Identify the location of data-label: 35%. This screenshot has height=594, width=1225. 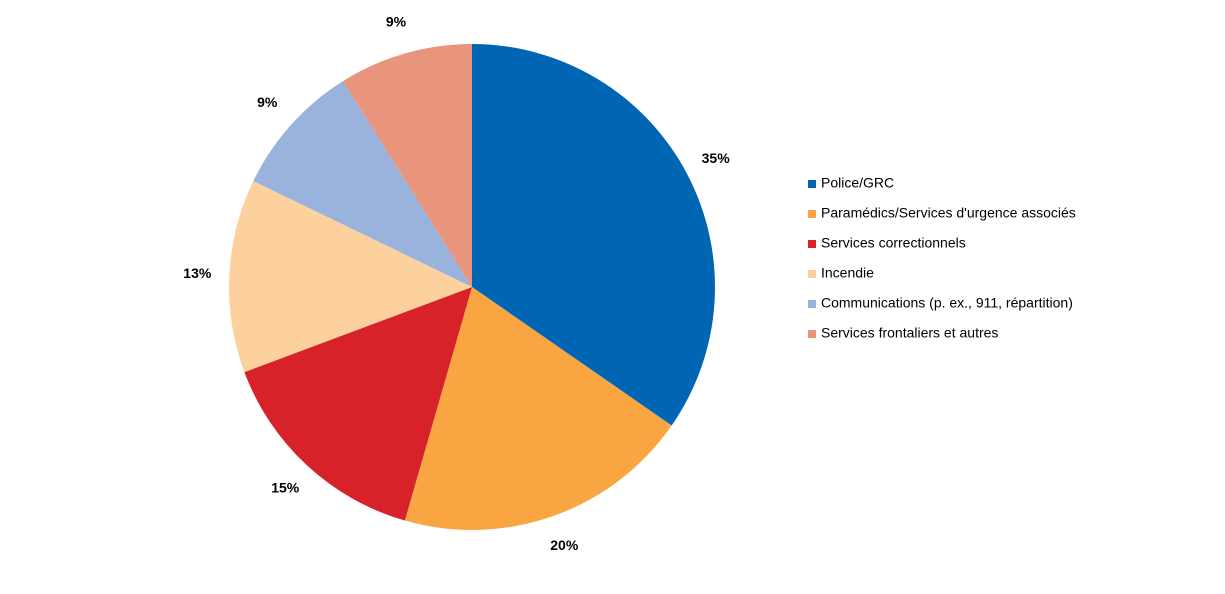
(716, 158).